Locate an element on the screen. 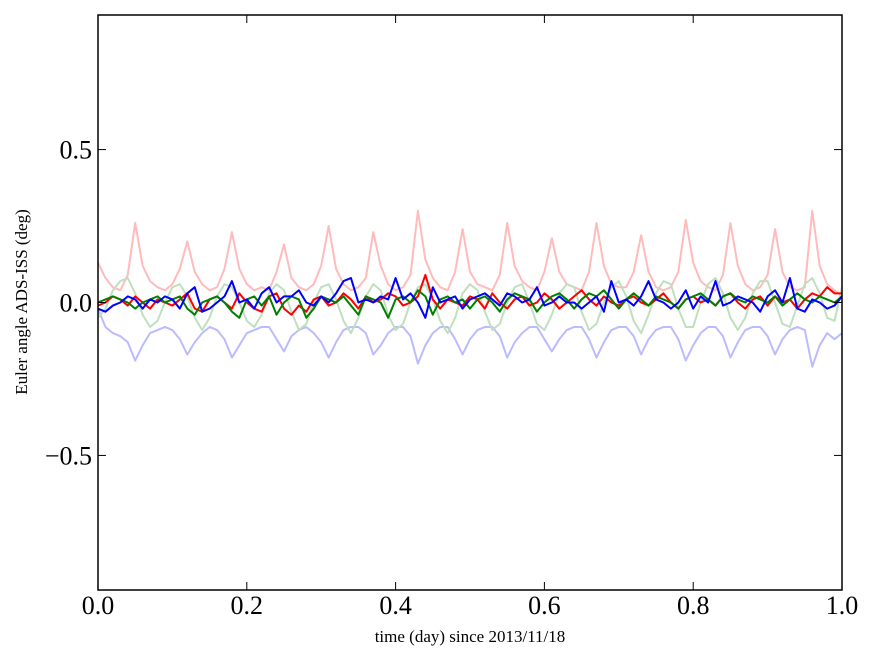  x-tick-label: 0.4 is located at coordinates (395, 605).